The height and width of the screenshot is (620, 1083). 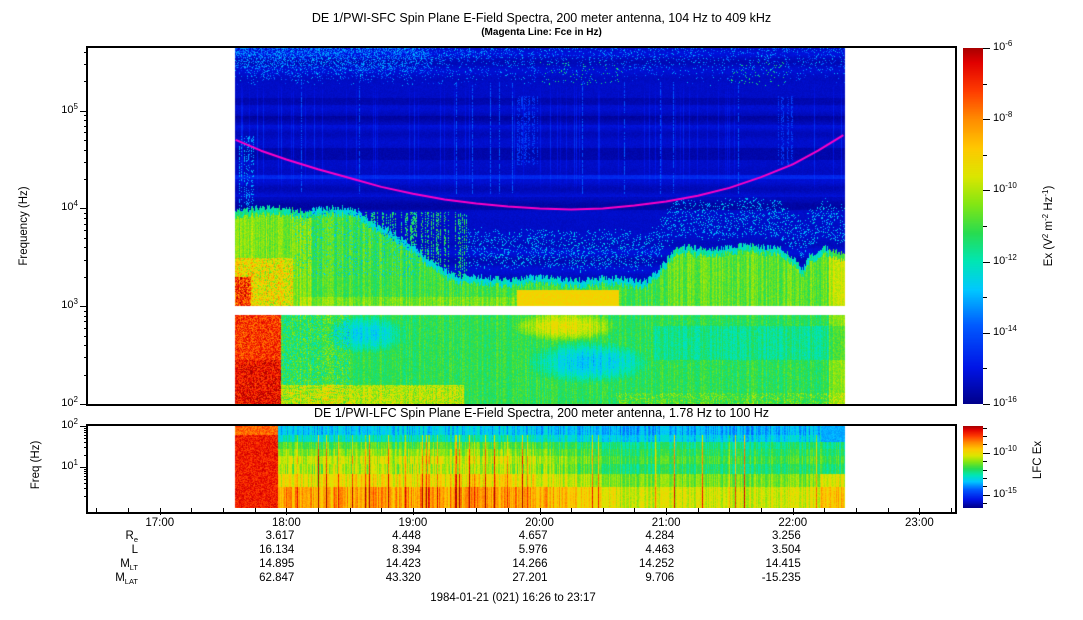 What do you see at coordinates (533, 536) in the screenshot?
I see `ephemeris-value: 4.657` at bounding box center [533, 536].